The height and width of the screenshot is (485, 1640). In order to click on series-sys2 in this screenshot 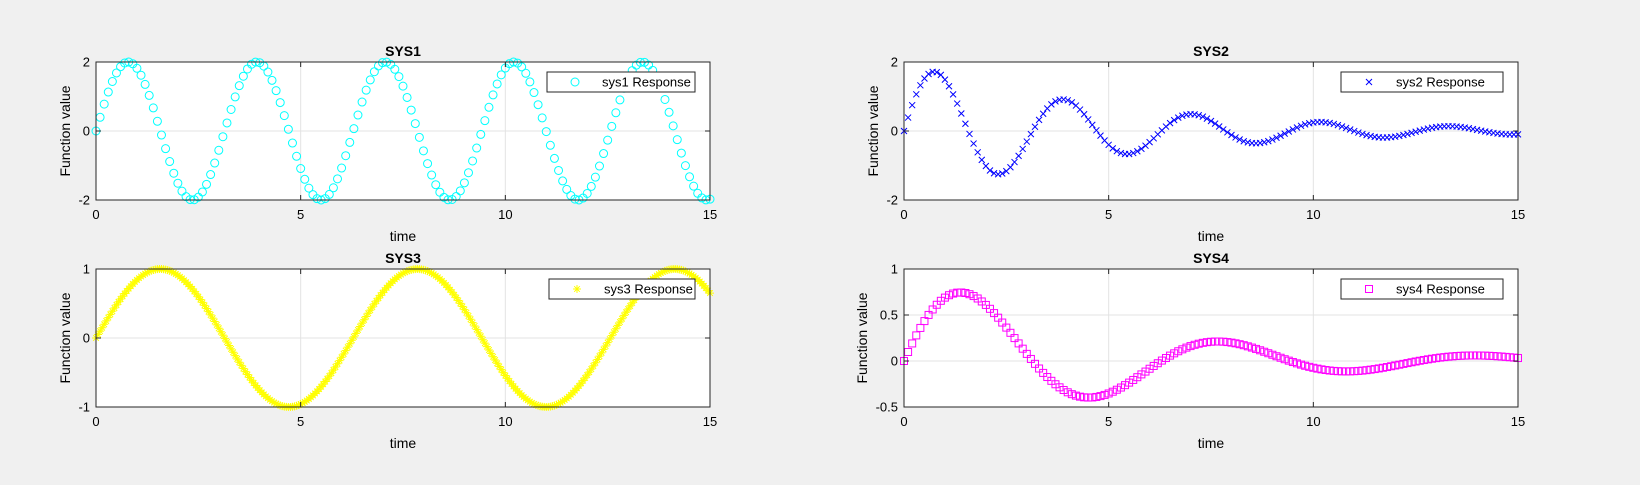, I will do `click(1211, 123)`.